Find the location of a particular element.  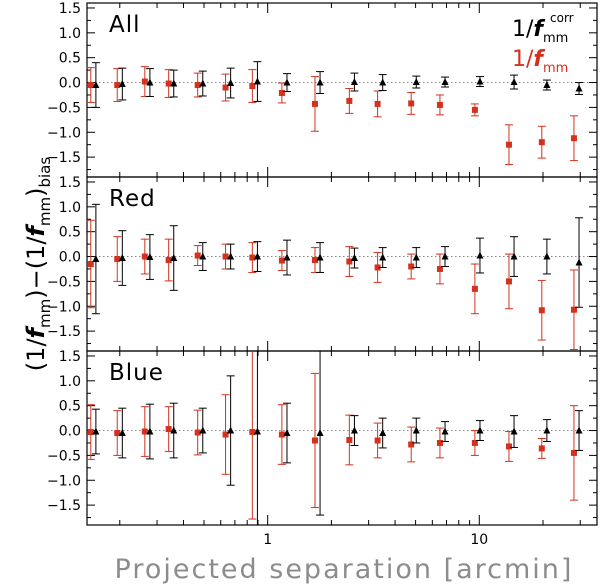

ylabel-part: (1/ is located at coordinates (36, 355).